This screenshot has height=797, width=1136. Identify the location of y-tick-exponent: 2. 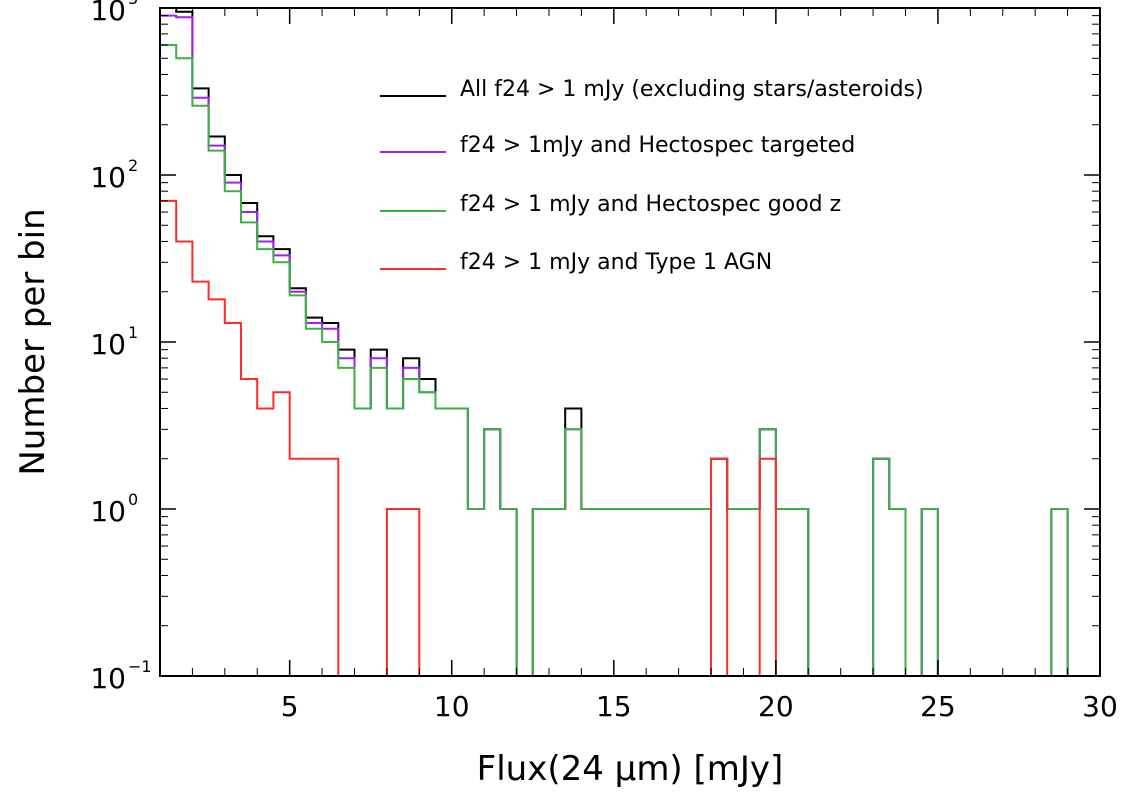
(133, 165).